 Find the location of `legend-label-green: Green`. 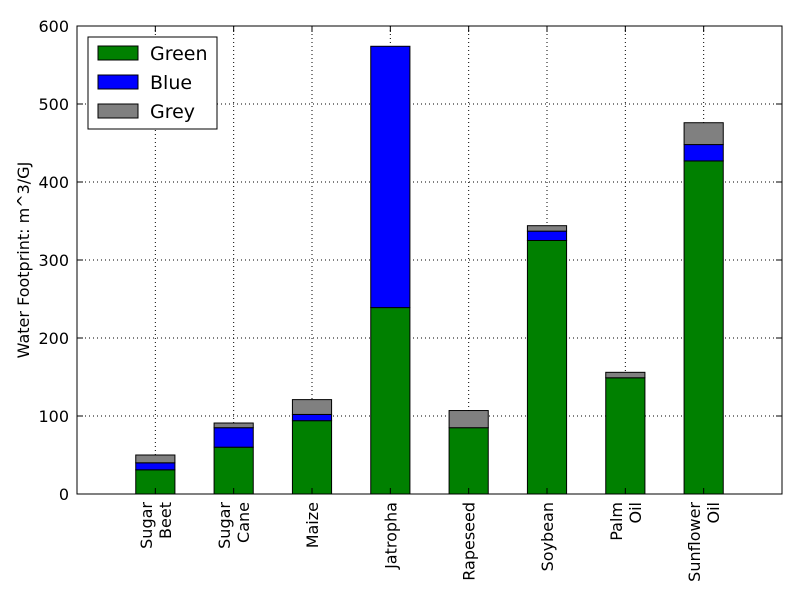

legend-label-green: Green is located at coordinates (179, 54).